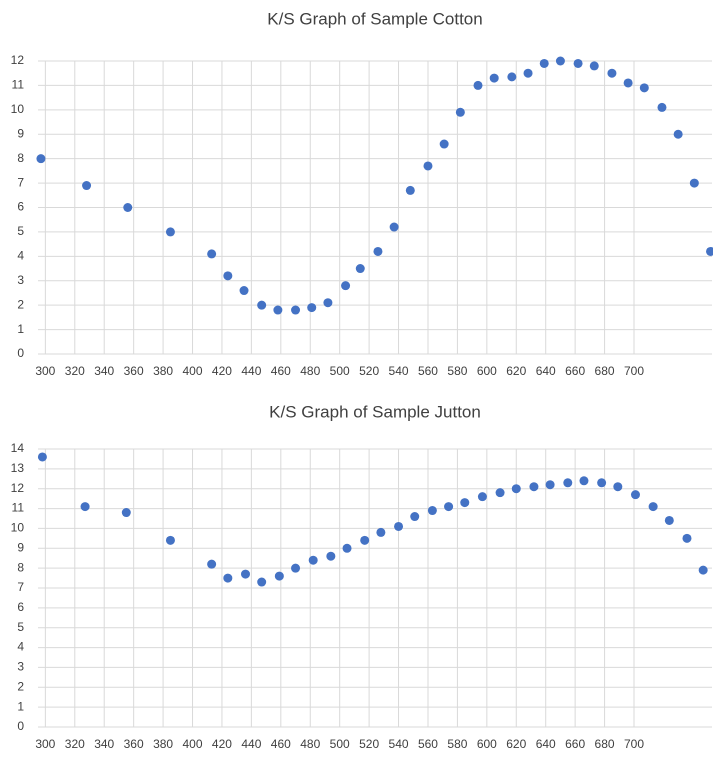 The image size is (713, 758). I want to click on x-tick-label: 420, so click(222, 371).